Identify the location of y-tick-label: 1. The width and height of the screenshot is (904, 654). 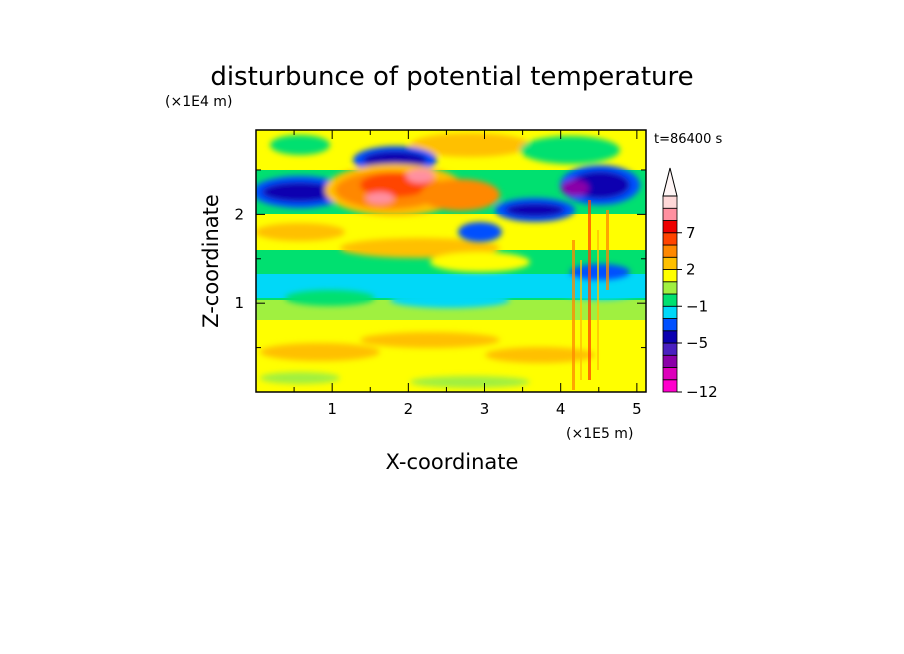
(239, 303).